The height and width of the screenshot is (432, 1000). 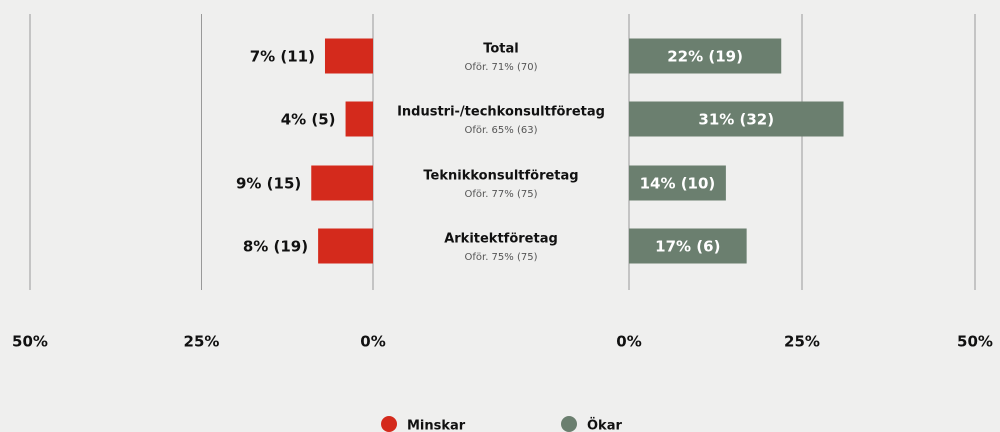 I want to click on data-label: 31% (32), so click(x=736, y=120).